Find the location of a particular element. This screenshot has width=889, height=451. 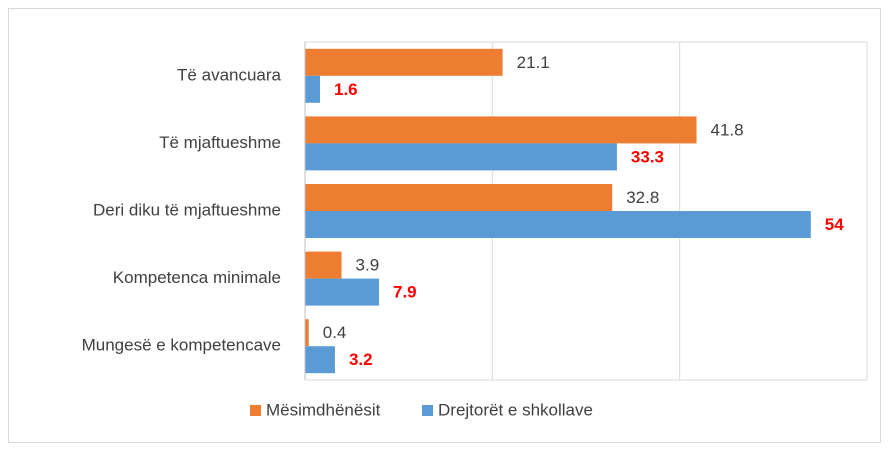

value-label: 3.2 is located at coordinates (361, 359).